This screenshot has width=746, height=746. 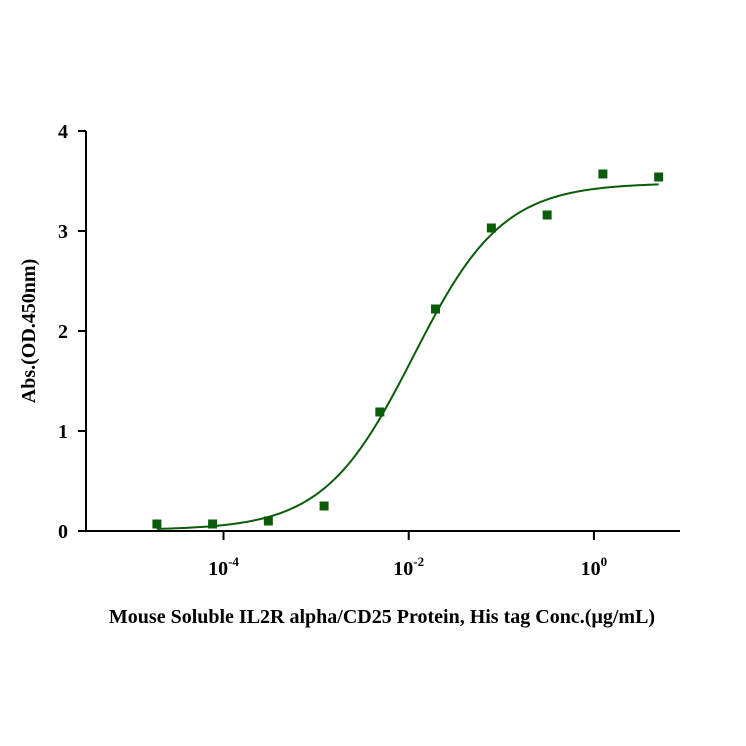 What do you see at coordinates (29, 331) in the screenshot?
I see `y-axis-title: Abs.(OD.450nm)` at bounding box center [29, 331].